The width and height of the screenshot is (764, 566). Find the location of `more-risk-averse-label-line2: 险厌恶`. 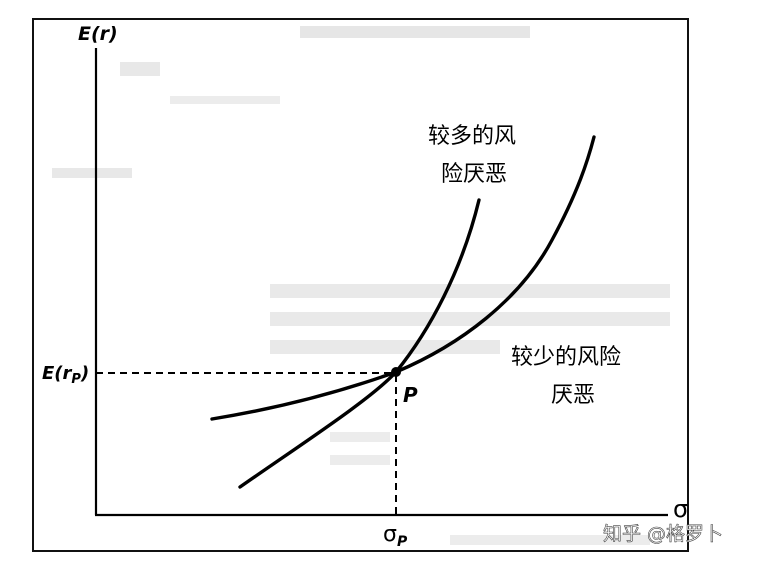

more-risk-averse-label-line2: 险厌恶 is located at coordinates (474, 174).